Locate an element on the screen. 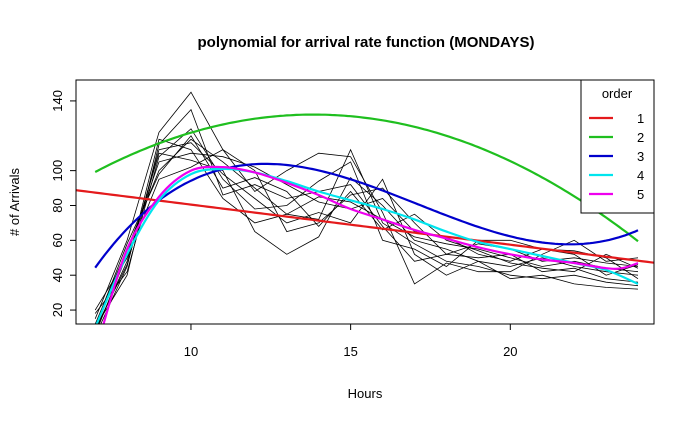 The width and height of the screenshot is (695, 443). y-tick-label: 140 is located at coordinates (57, 101).